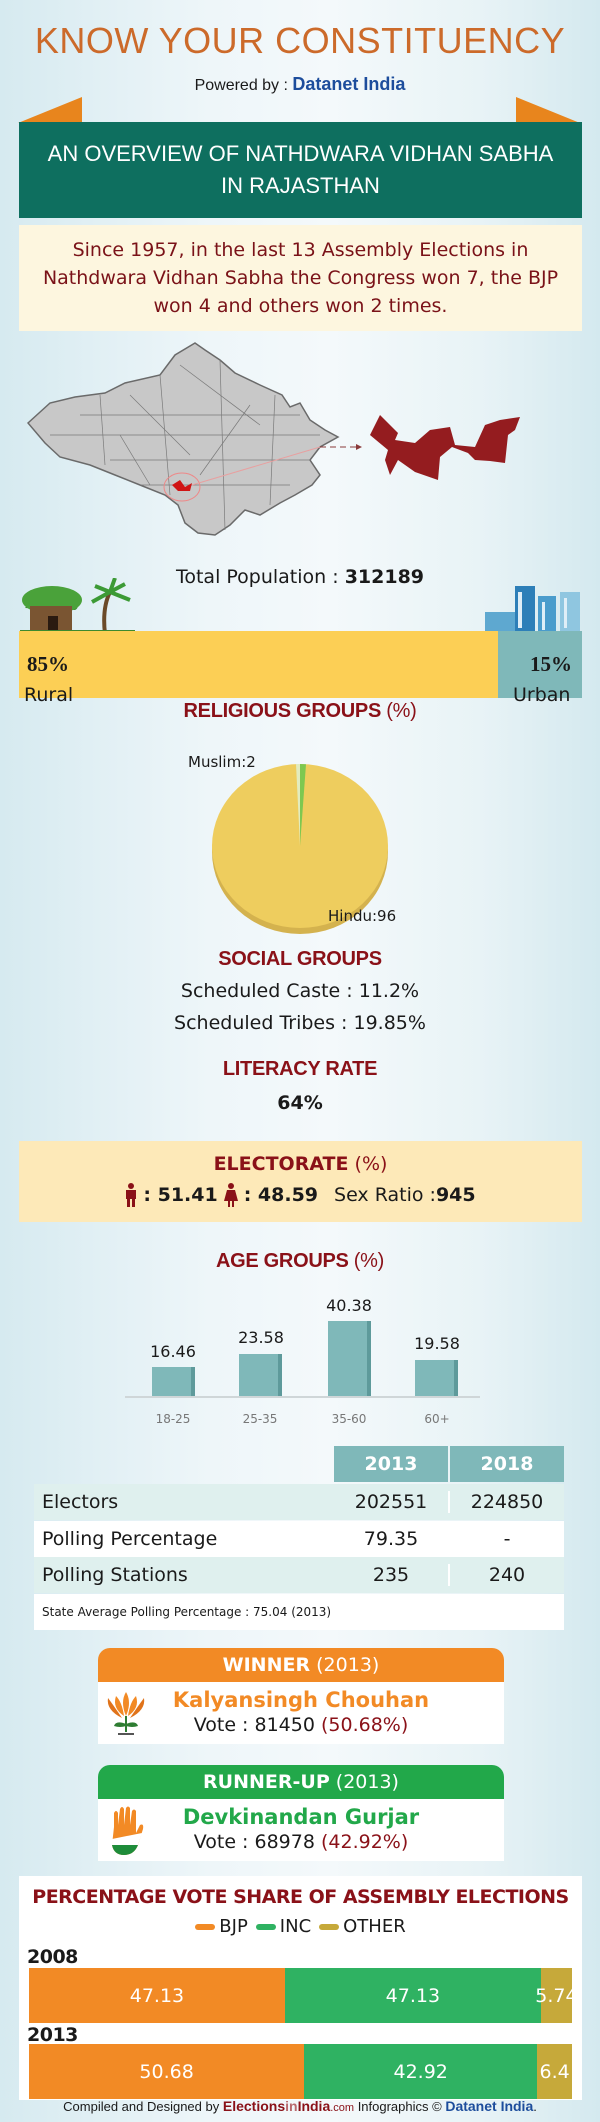  I want to click on literacy-title: LITERACY RATE, so click(300, 1069).